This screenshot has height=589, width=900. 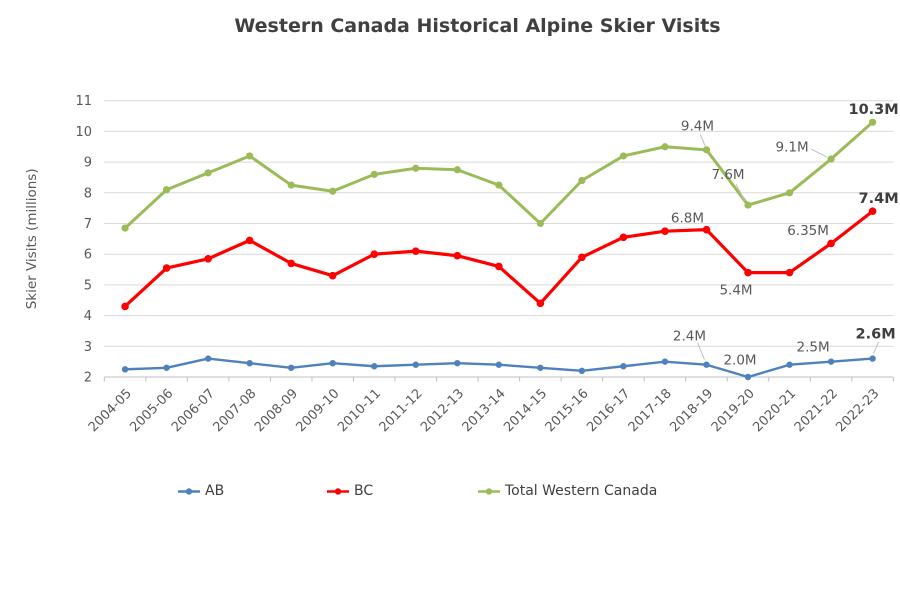 What do you see at coordinates (739, 361) in the screenshot?
I see `data-label-ab-2019-20: 2.0M` at bounding box center [739, 361].